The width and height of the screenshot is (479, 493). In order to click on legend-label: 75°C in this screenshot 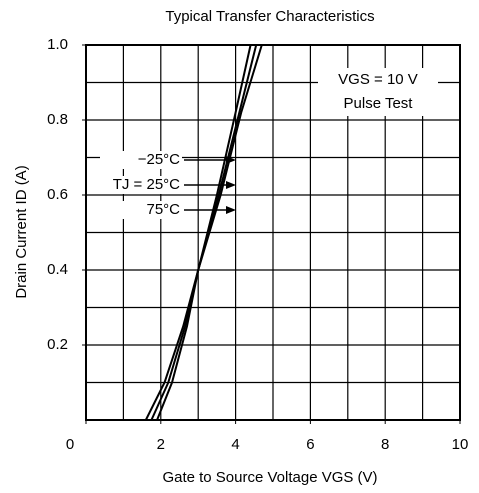, I will do `click(163, 209)`.